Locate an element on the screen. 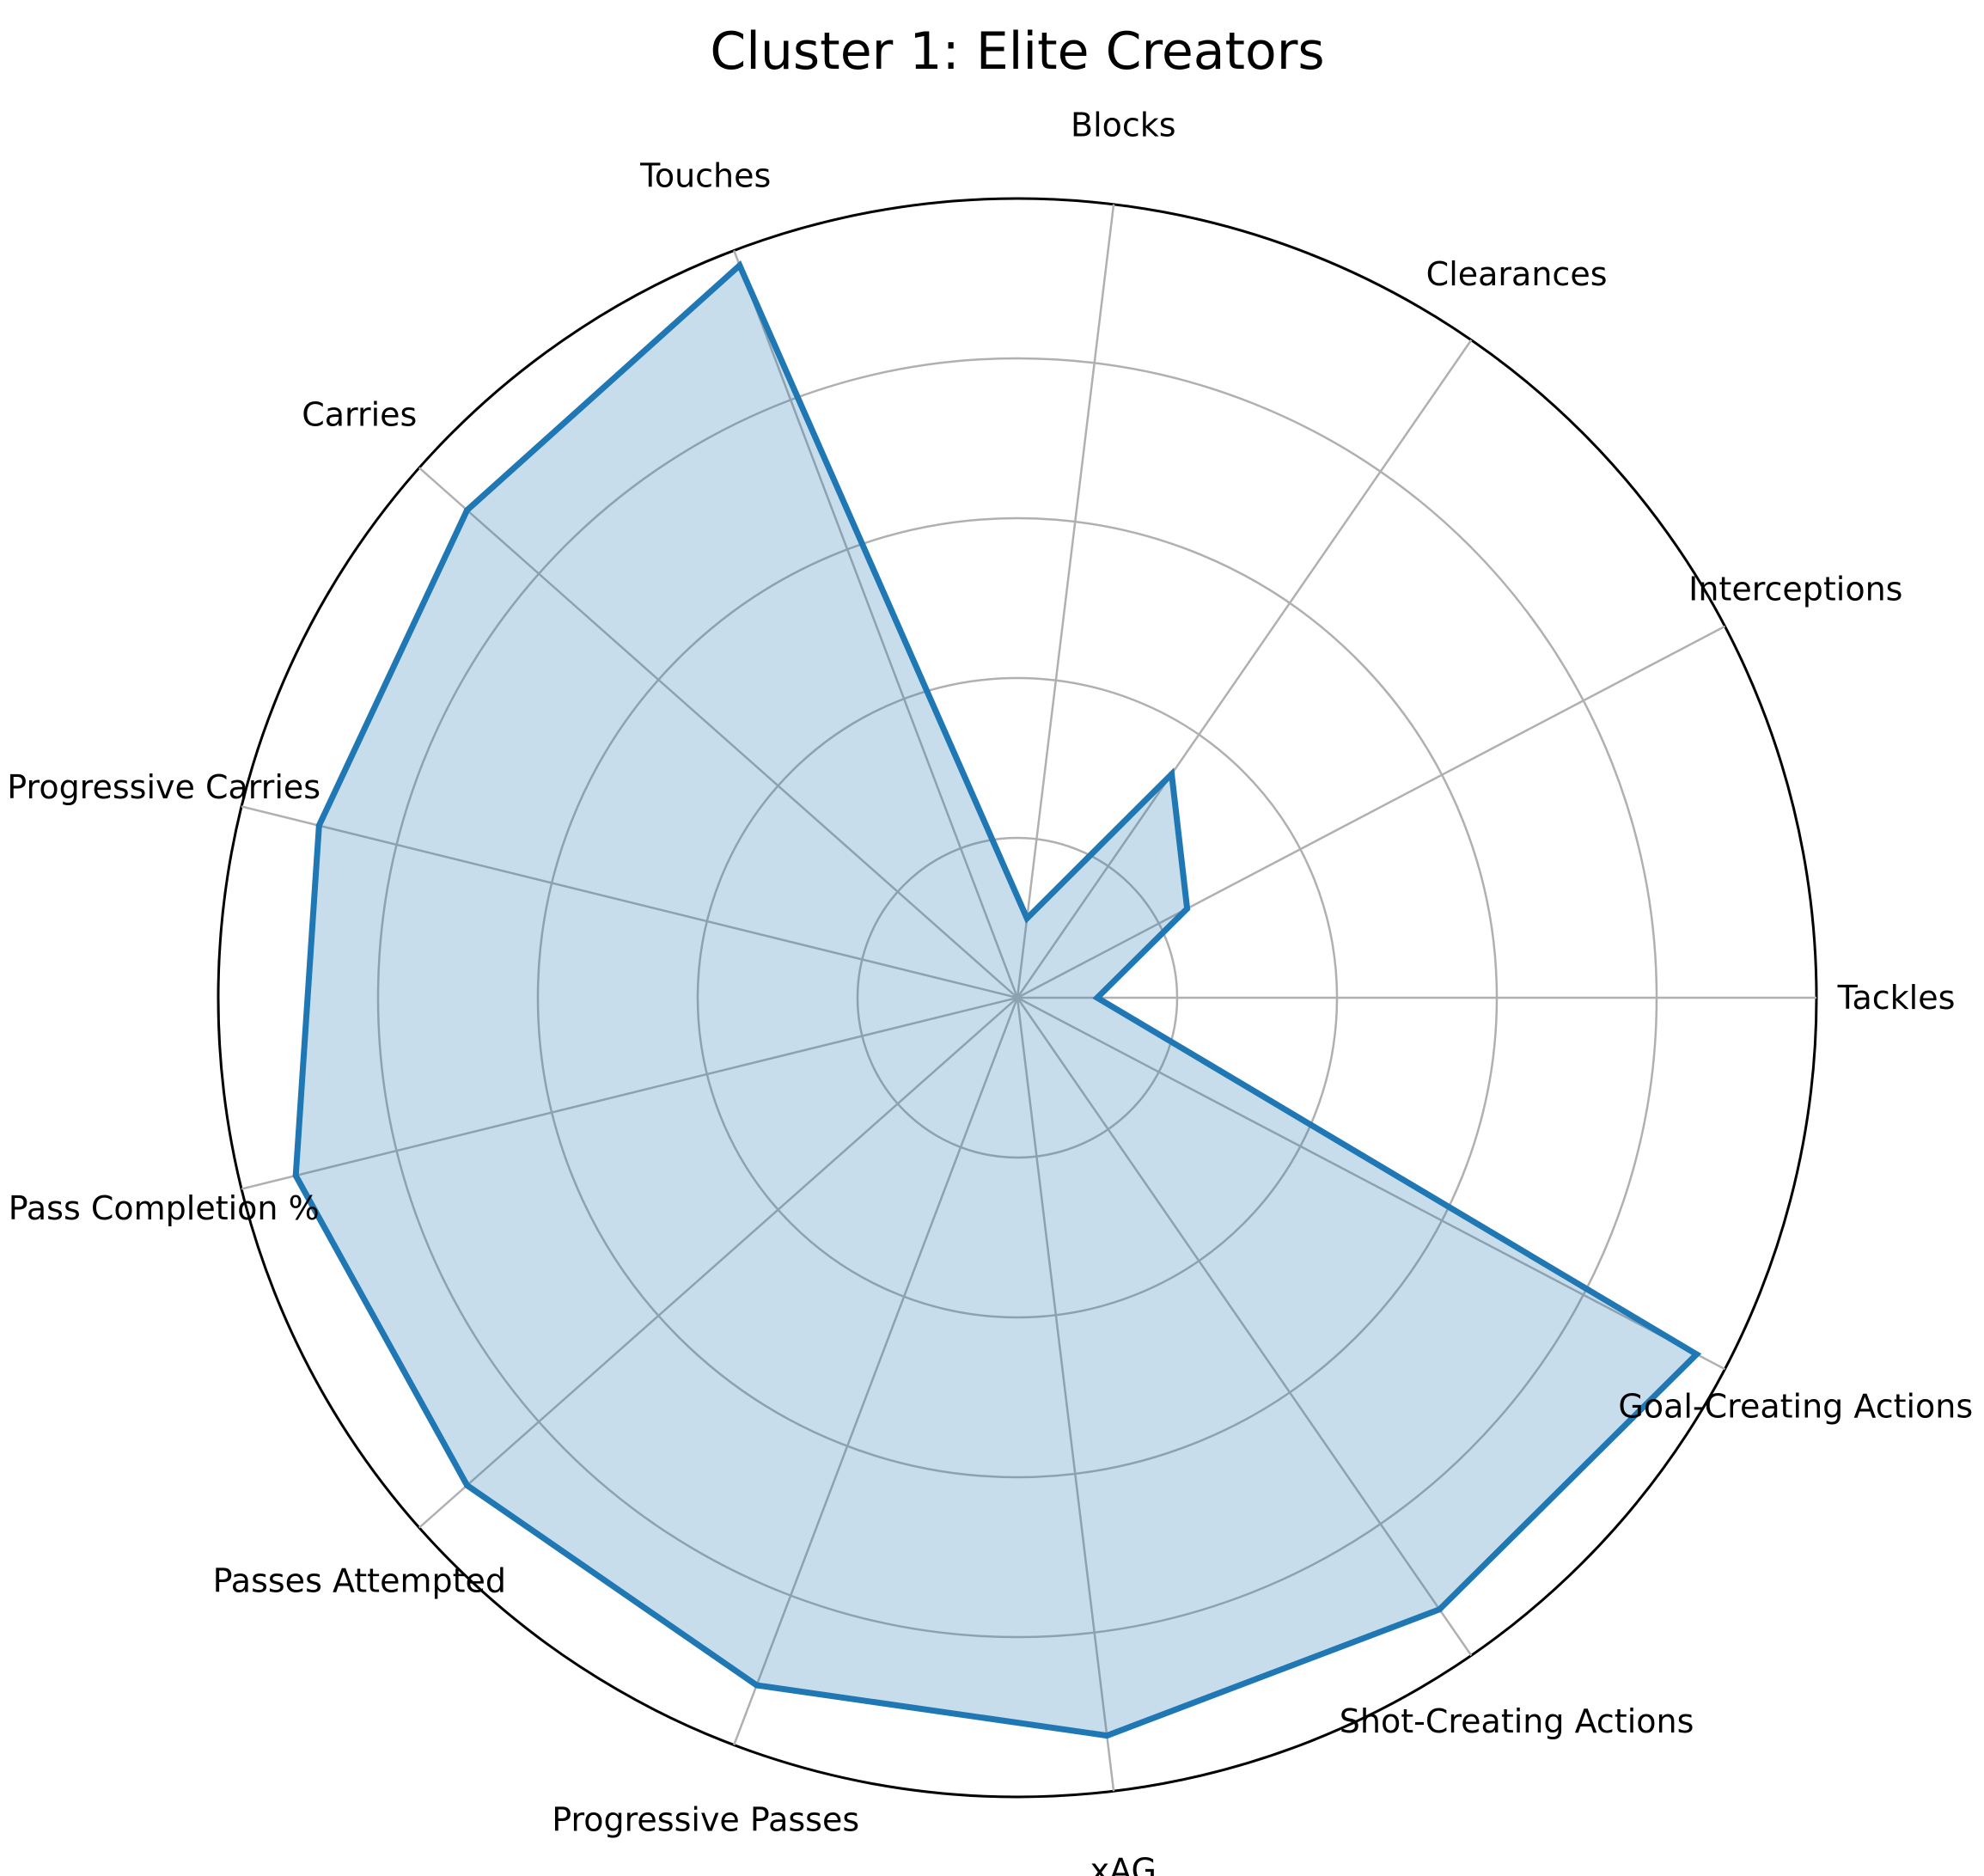 This screenshot has height=1876, width=1984. category-label-clearances: Clearances is located at coordinates (1517, 274).